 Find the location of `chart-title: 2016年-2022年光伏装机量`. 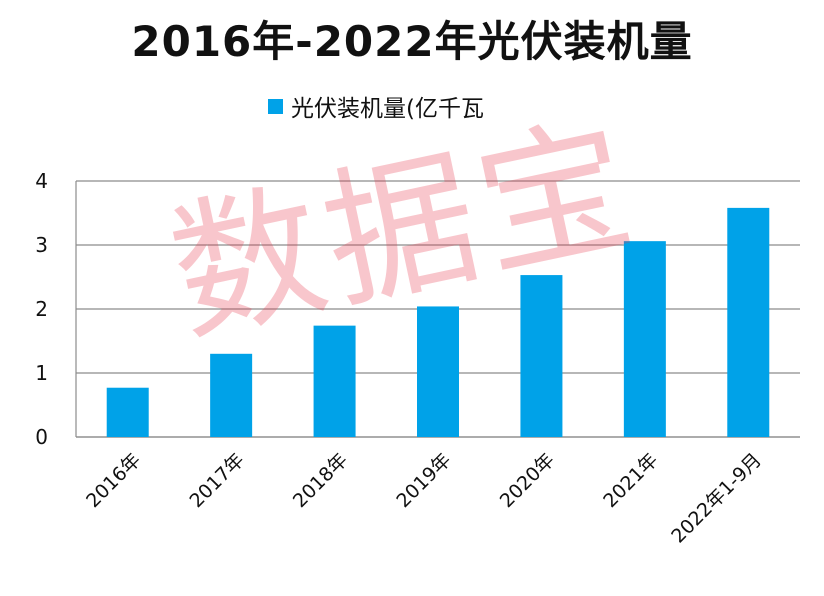

chart-title: 2016年-2022年光伏装机量 is located at coordinates (412, 41).